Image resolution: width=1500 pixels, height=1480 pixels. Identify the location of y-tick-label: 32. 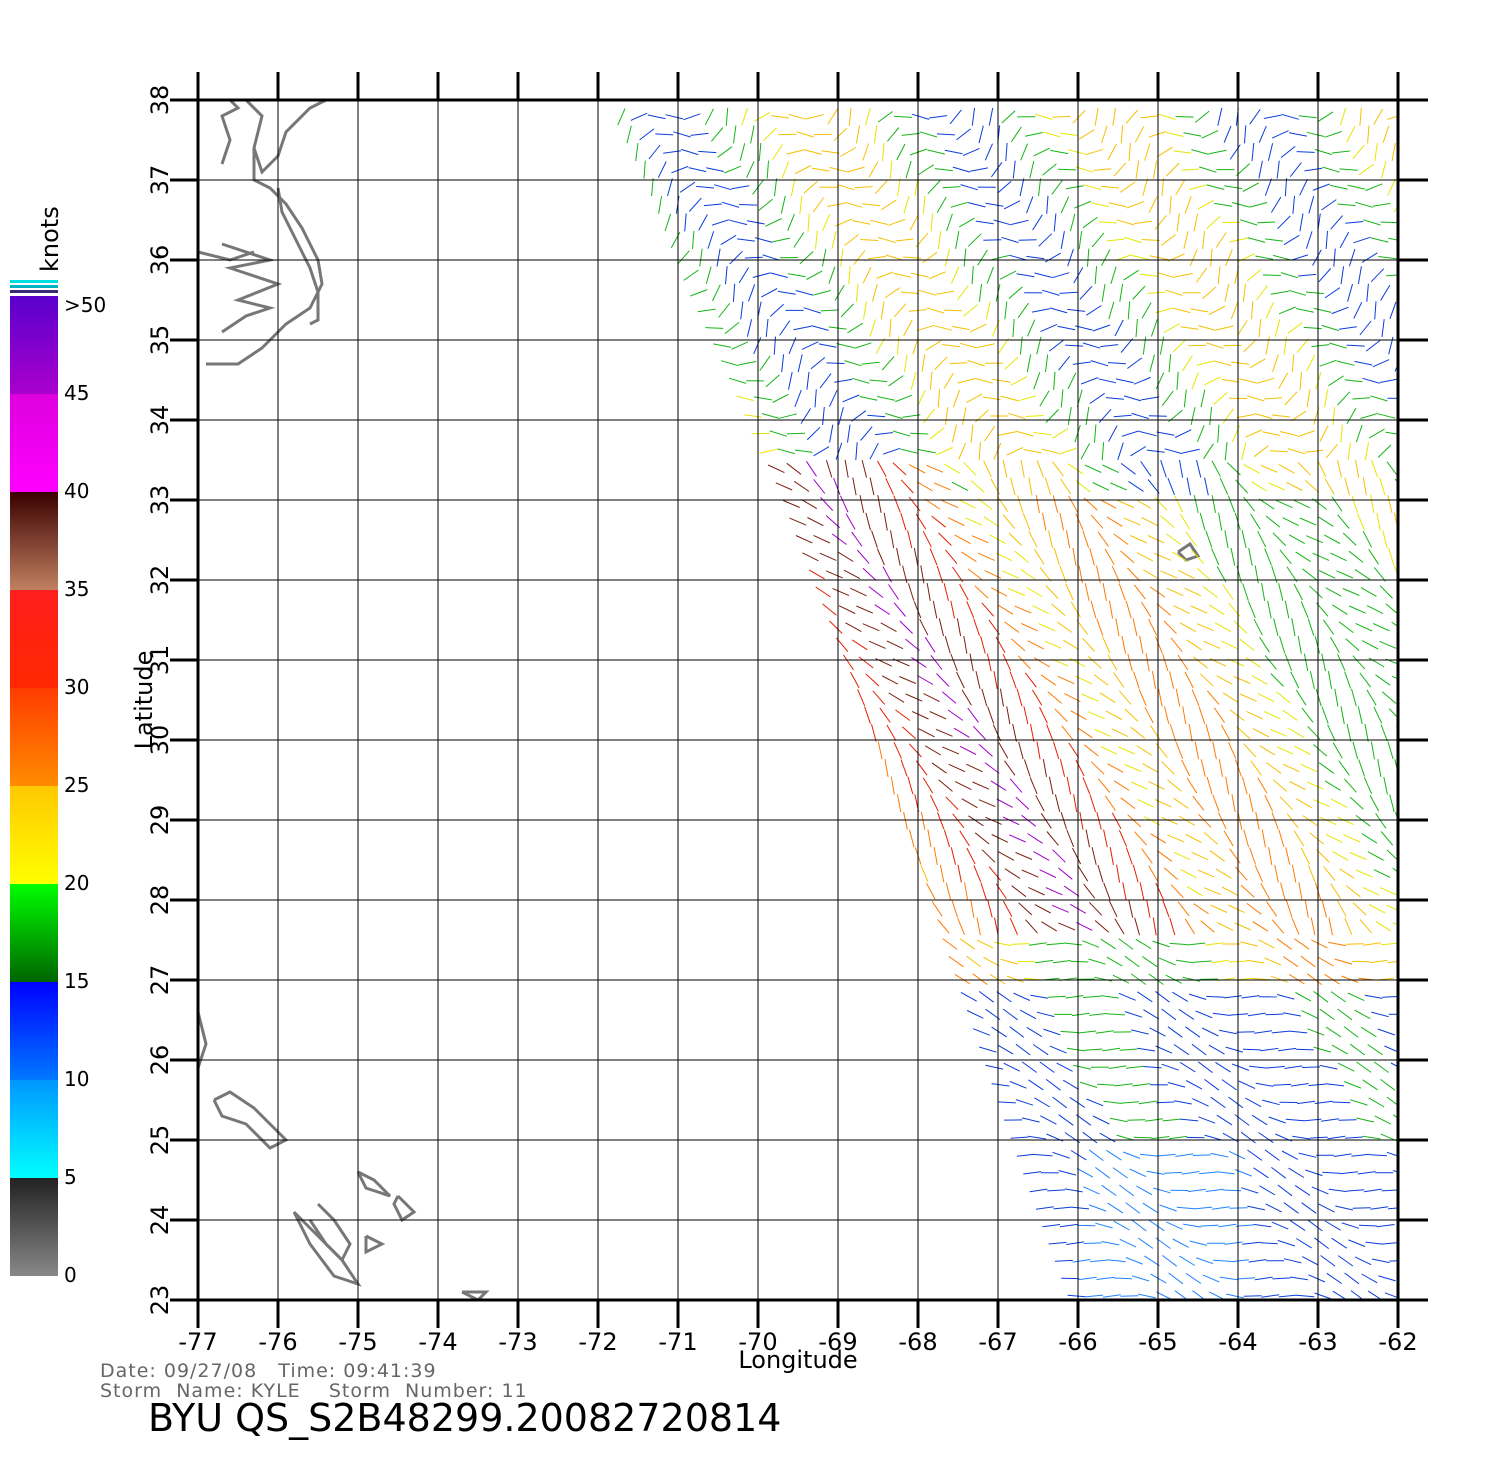
(160, 580).